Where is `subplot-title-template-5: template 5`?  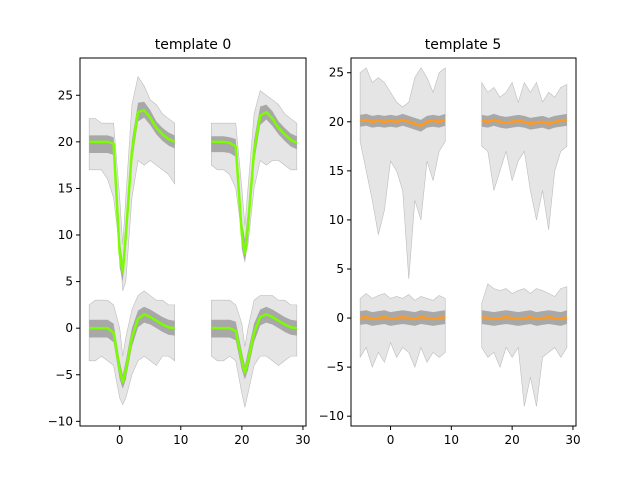
subplot-title-template-5: template 5 is located at coordinates (463, 45).